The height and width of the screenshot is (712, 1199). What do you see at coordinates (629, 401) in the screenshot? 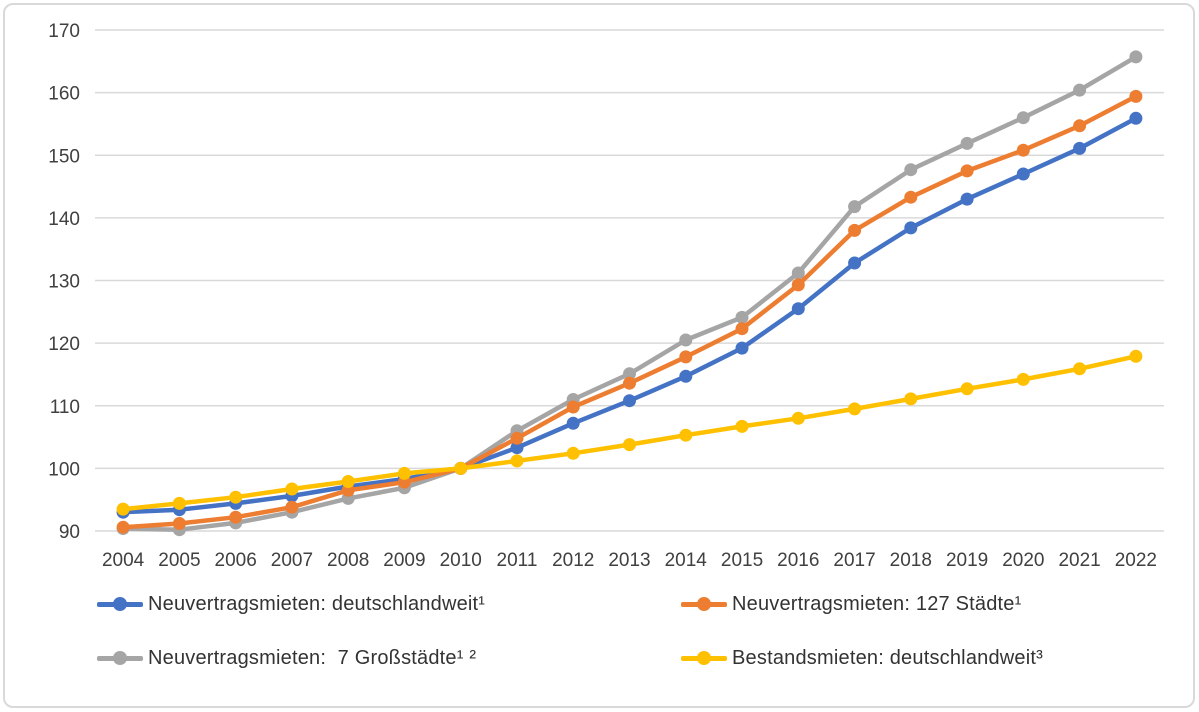
I see `series-0-point-2013` at bounding box center [629, 401].